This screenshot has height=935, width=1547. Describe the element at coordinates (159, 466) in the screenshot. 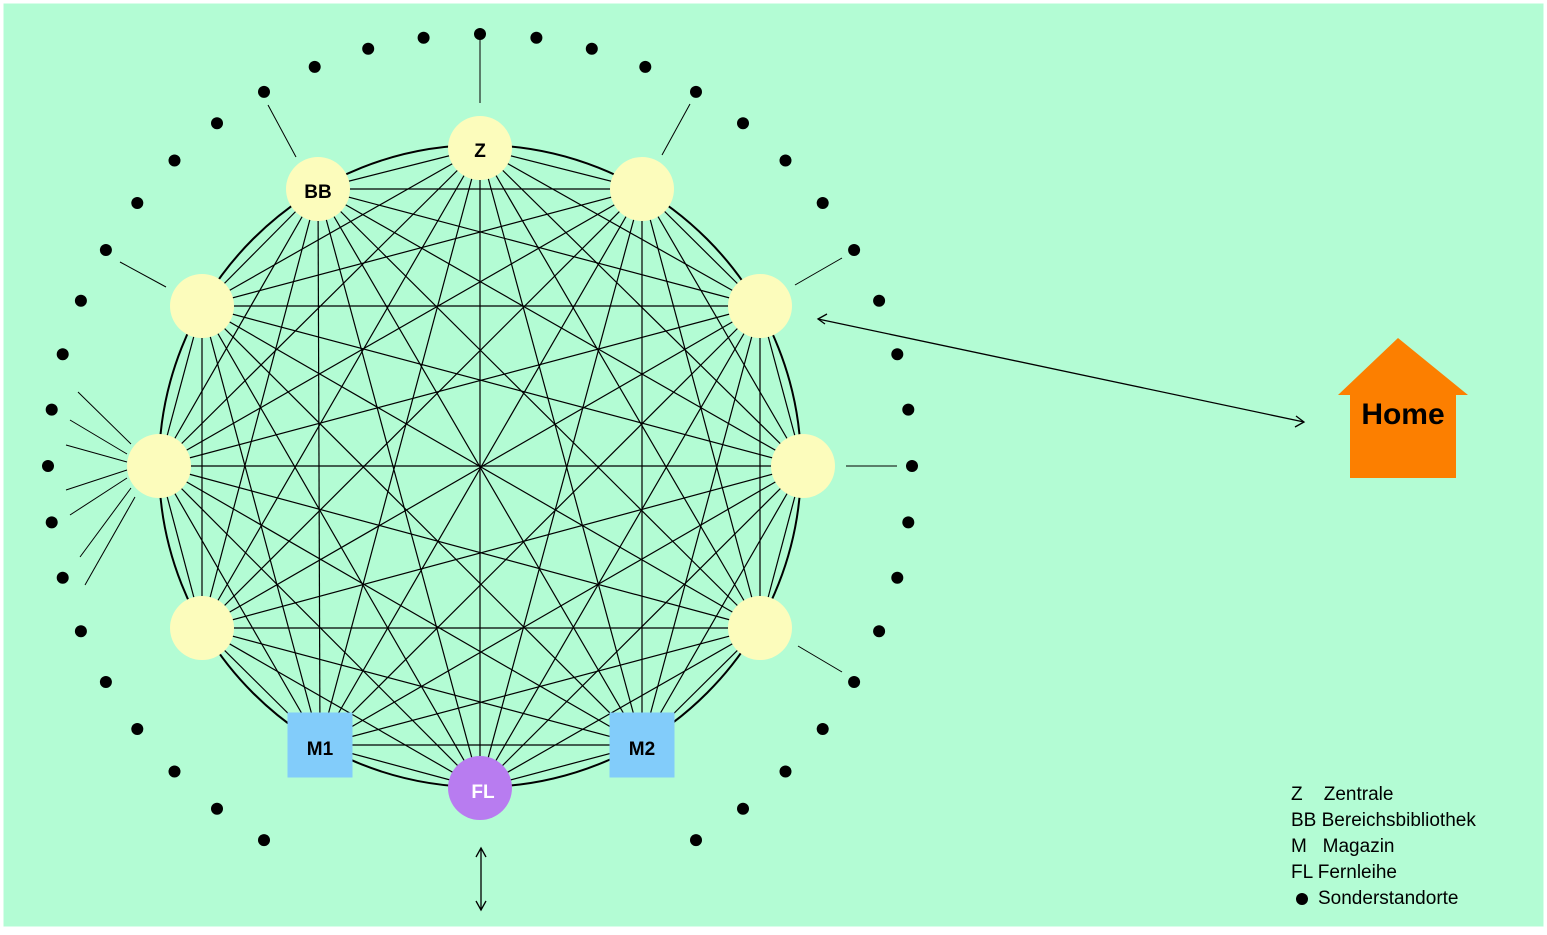

I see `node-left` at that location.